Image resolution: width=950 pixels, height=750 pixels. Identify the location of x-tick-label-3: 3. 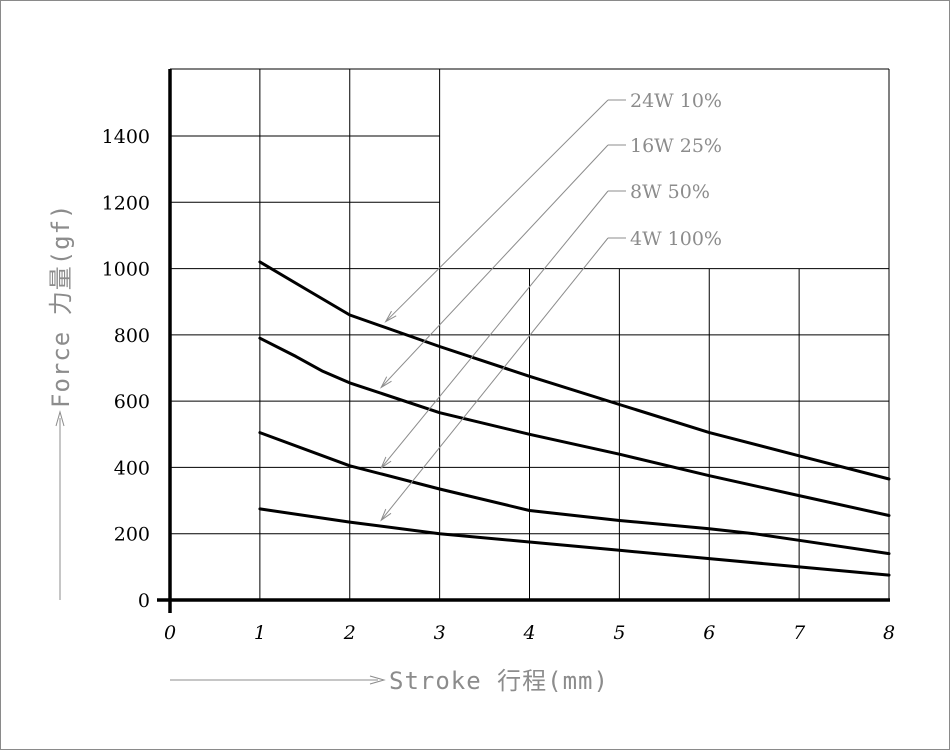
(440, 633).